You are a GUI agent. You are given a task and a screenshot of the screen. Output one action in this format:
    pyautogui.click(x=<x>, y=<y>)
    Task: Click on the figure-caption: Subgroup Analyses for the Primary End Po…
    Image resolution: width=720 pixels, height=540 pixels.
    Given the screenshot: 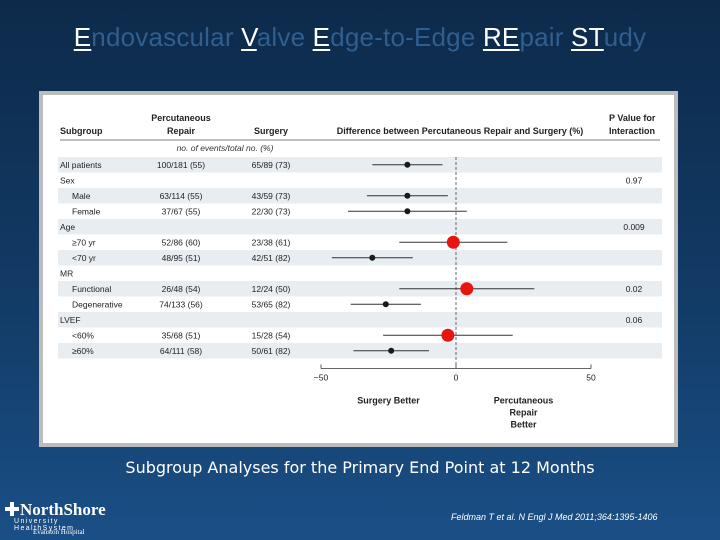 What is the action you would take?
    pyautogui.click(x=360, y=467)
    